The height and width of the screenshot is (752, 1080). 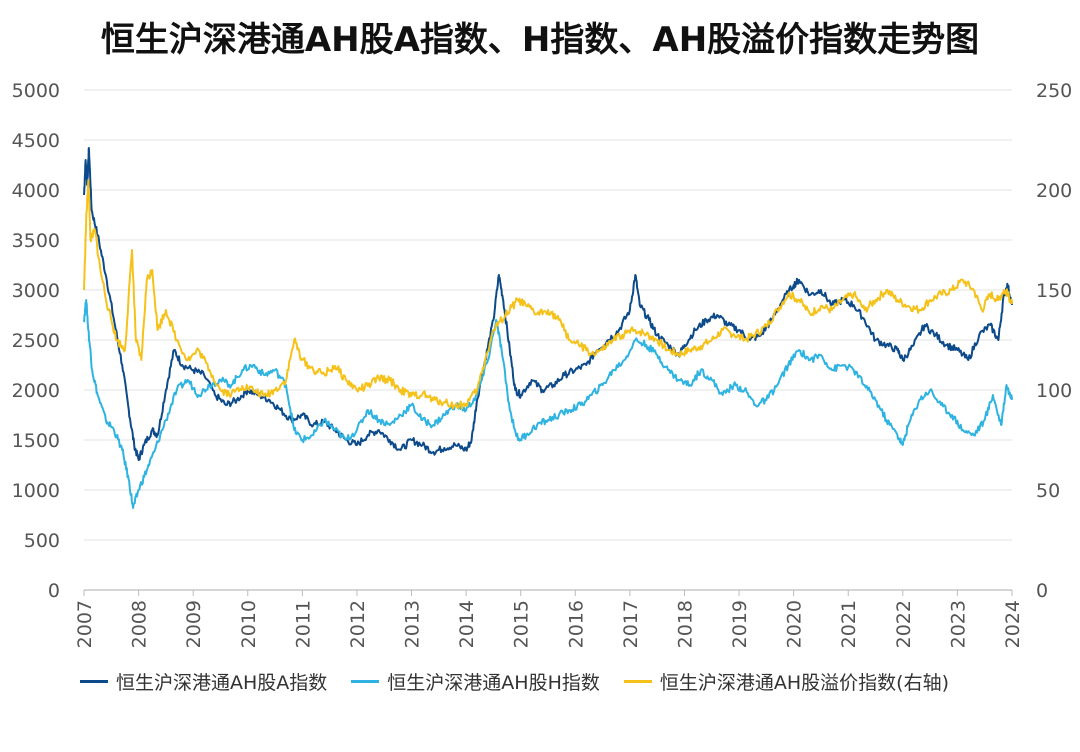 I want to click on chart-title: 恒生沪深港通AH股A指数、H指数、AH股溢价指数走势图, so click(x=540, y=40).